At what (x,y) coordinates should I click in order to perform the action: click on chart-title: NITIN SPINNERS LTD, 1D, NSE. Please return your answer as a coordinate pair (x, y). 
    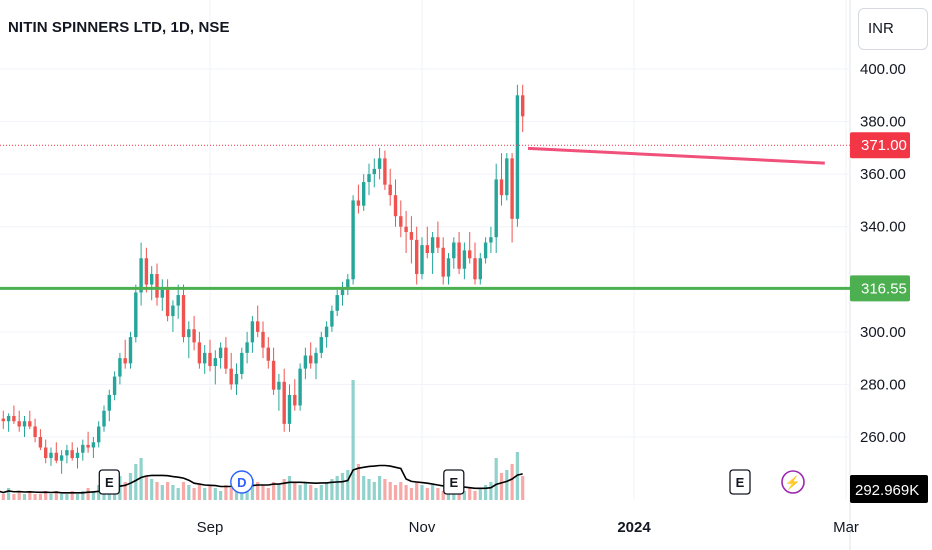
    Looking at the image, I should click on (119, 27).